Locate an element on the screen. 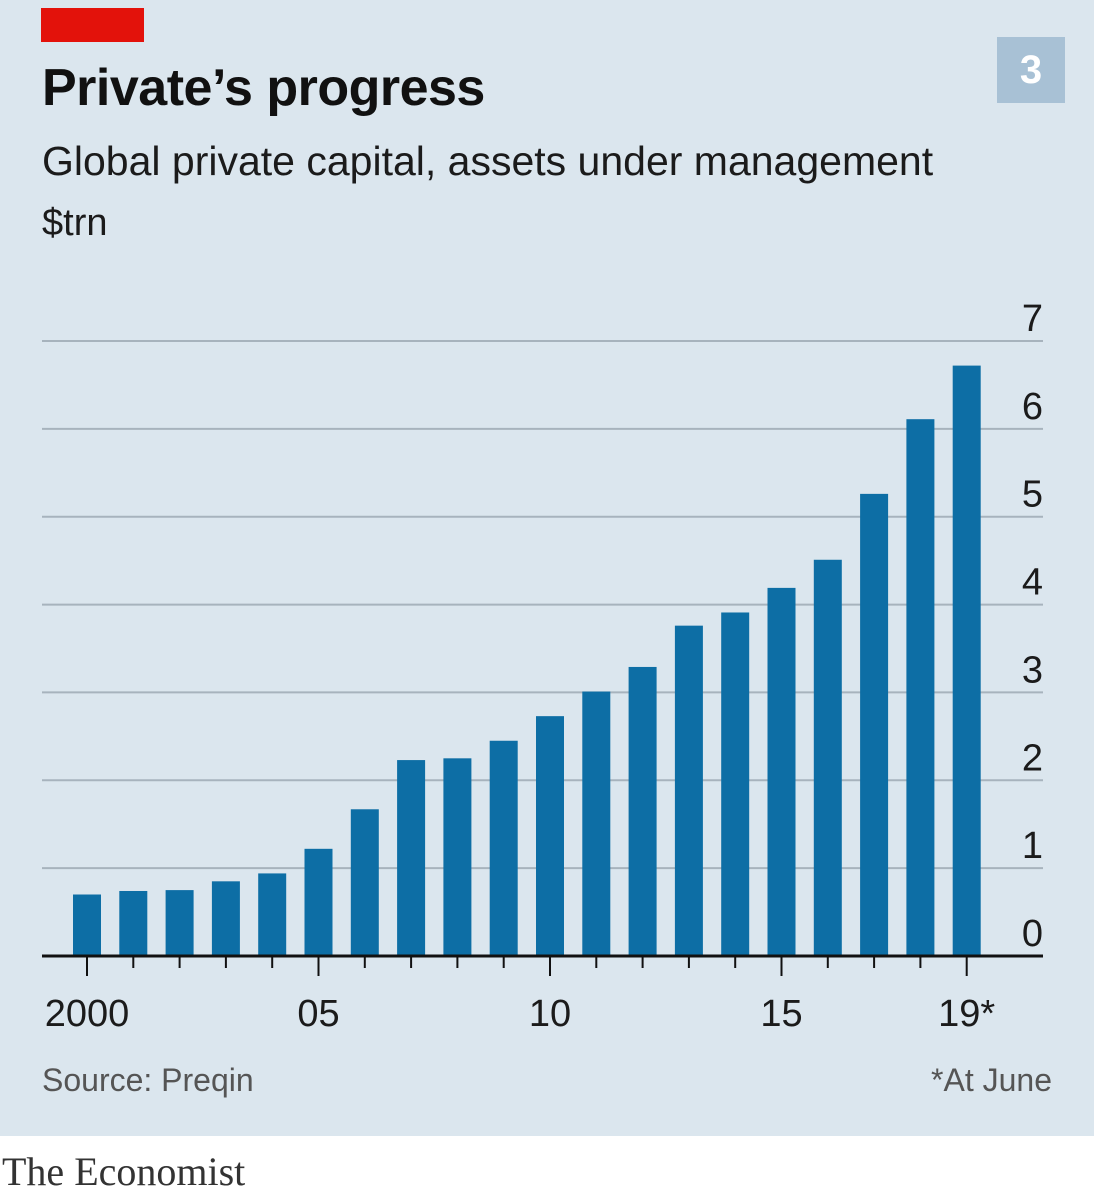  y-tick-label: 7 is located at coordinates (1032, 319).